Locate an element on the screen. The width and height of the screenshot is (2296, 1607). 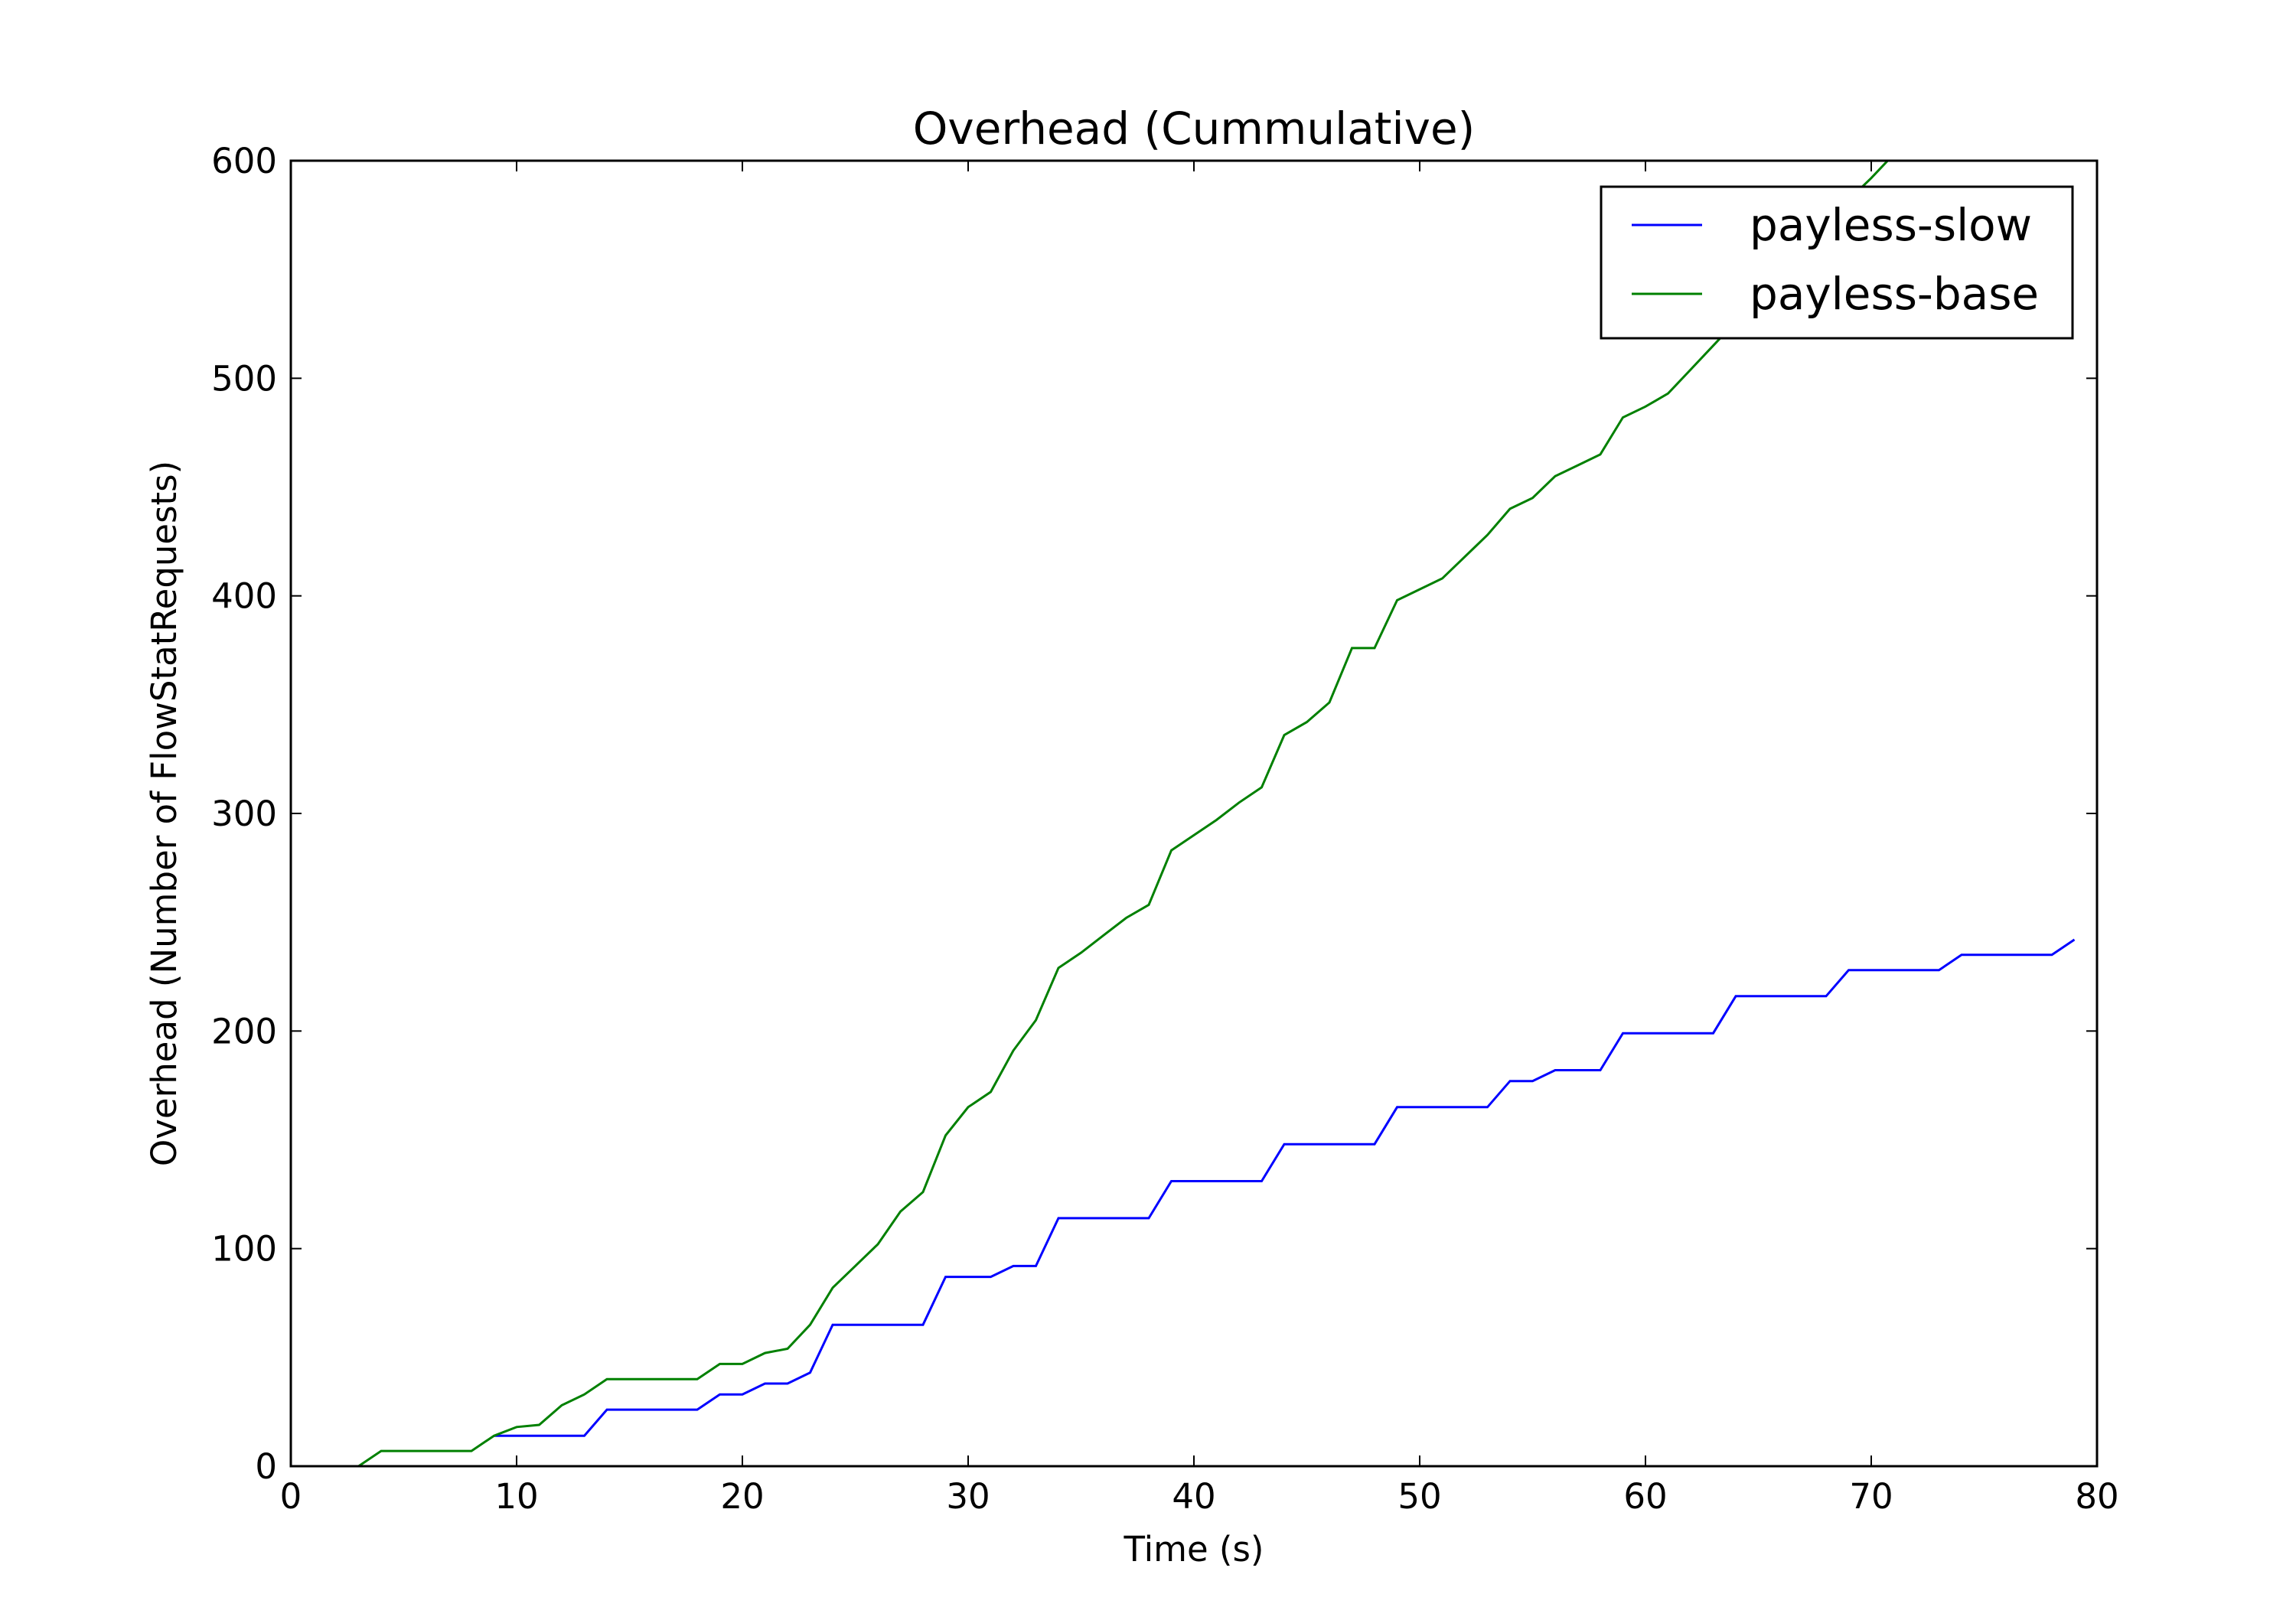
y-axis-label: Overhead (Number of FlowStatRequests) is located at coordinates (164, 814).